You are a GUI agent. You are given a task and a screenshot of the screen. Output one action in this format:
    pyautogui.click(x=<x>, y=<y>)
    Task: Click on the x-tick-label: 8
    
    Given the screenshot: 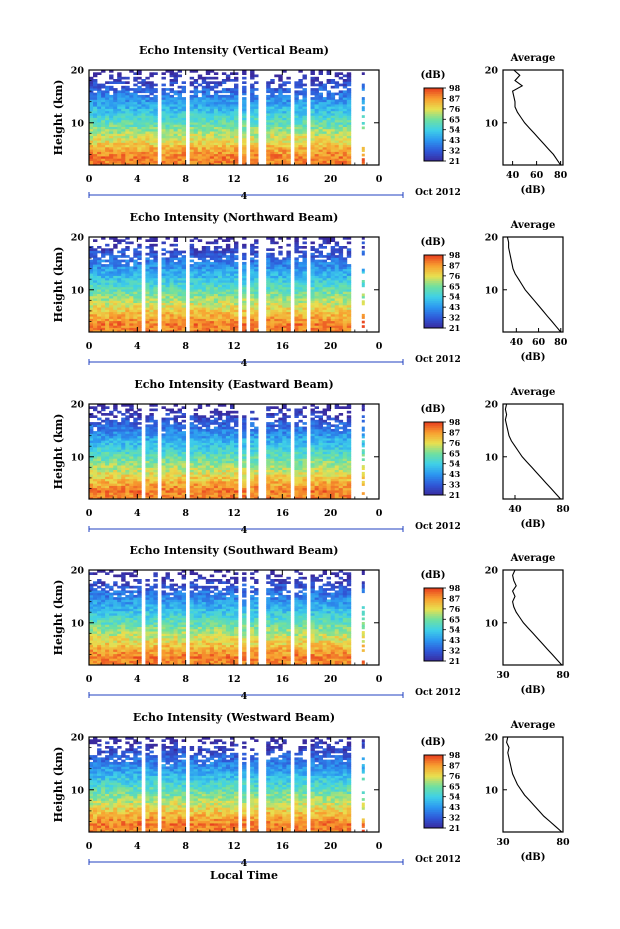 What is the action you would take?
    pyautogui.click(x=185, y=346)
    